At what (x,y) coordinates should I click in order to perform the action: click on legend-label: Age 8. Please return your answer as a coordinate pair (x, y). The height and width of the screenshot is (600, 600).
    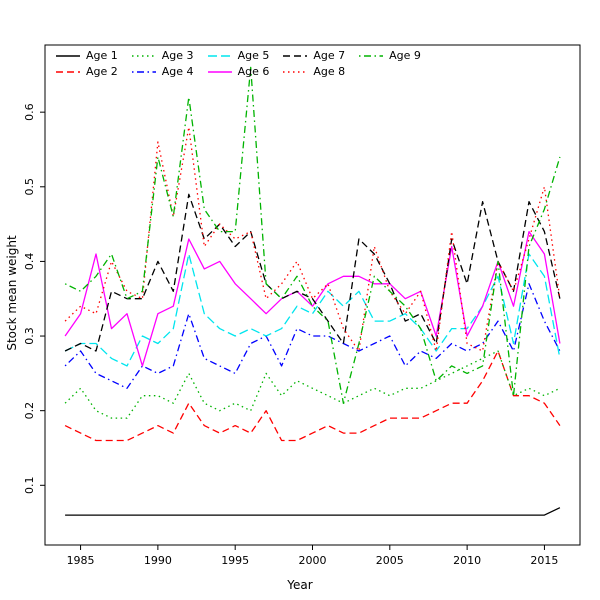
    Looking at the image, I should click on (329, 71).